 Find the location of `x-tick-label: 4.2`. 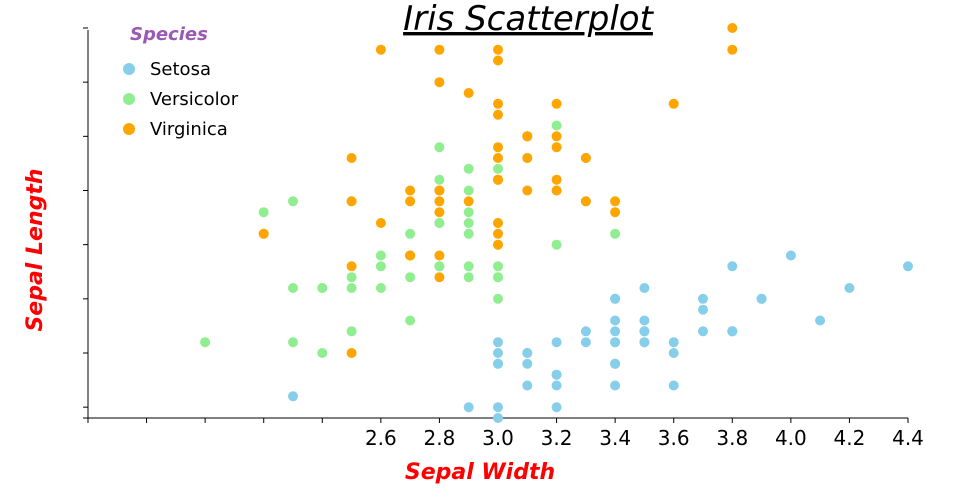

x-tick-label: 4.2 is located at coordinates (850, 438).